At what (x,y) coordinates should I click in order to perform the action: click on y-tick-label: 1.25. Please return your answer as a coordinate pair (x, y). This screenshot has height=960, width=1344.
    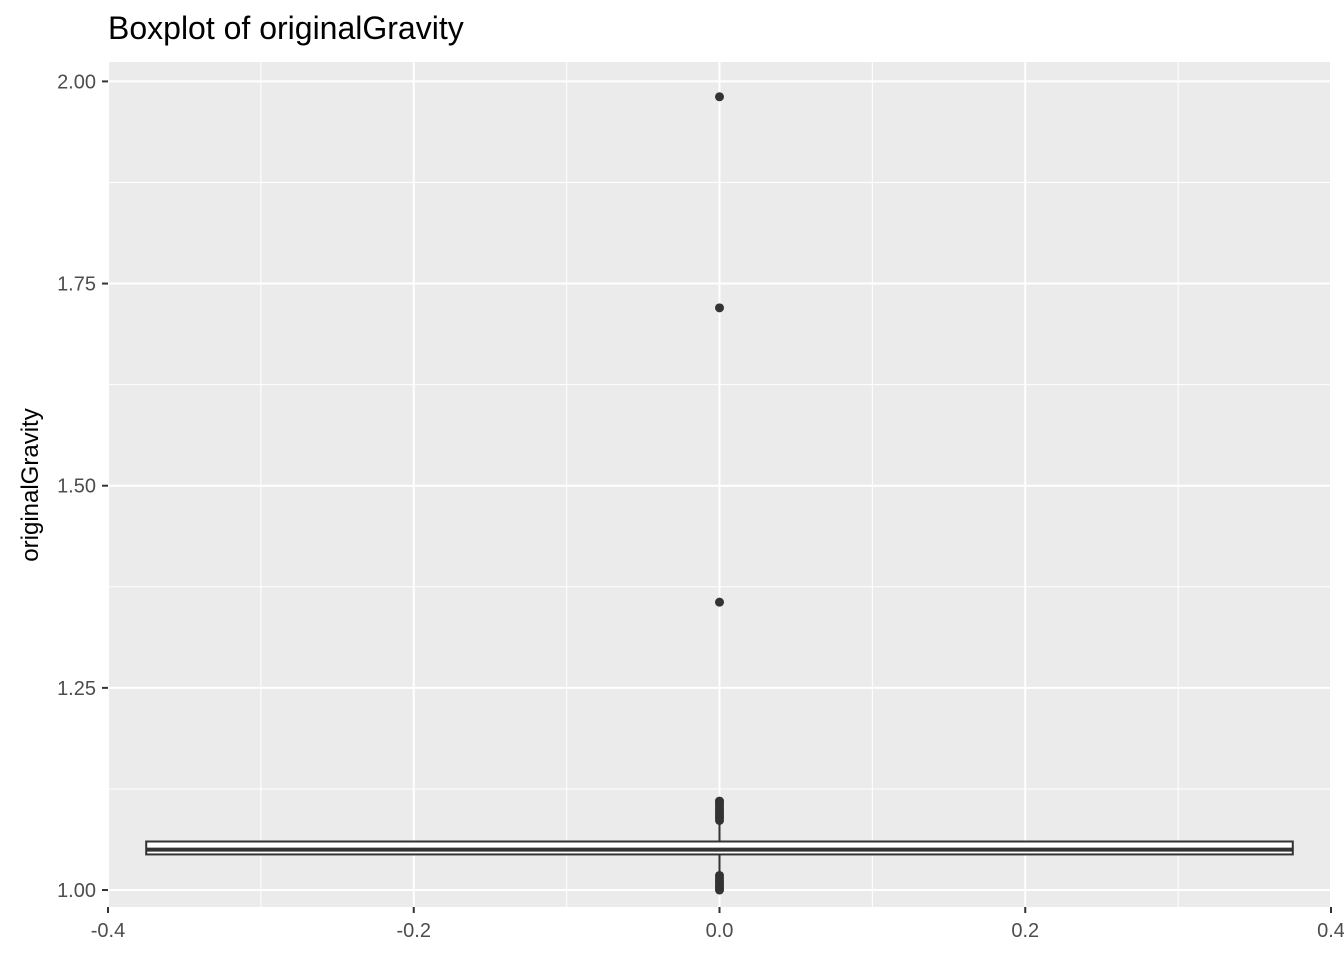
    Looking at the image, I should click on (76, 689).